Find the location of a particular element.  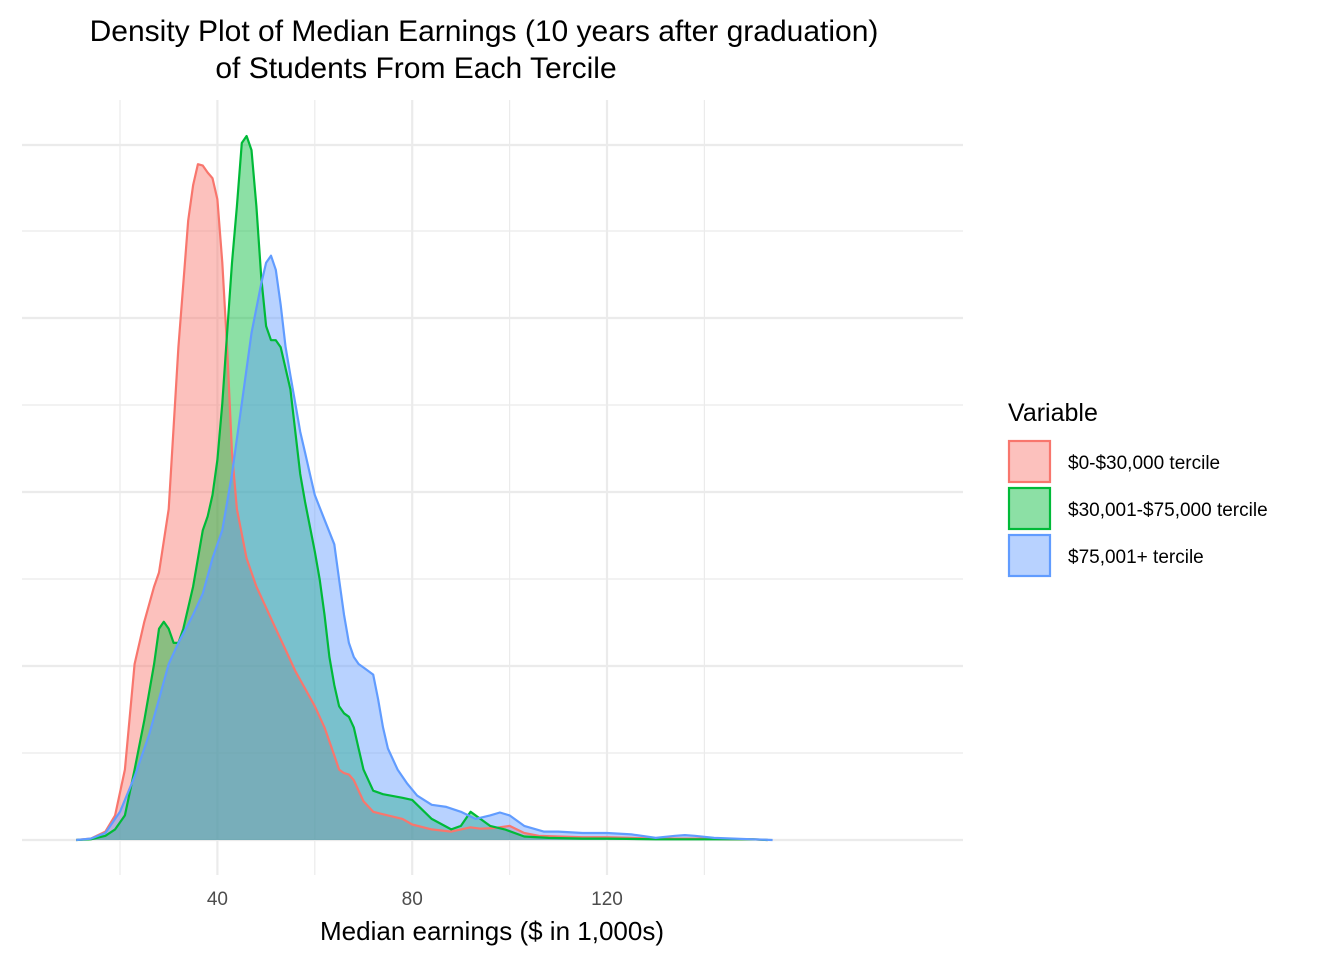

x-tick-label-1: 80 is located at coordinates (412, 899).